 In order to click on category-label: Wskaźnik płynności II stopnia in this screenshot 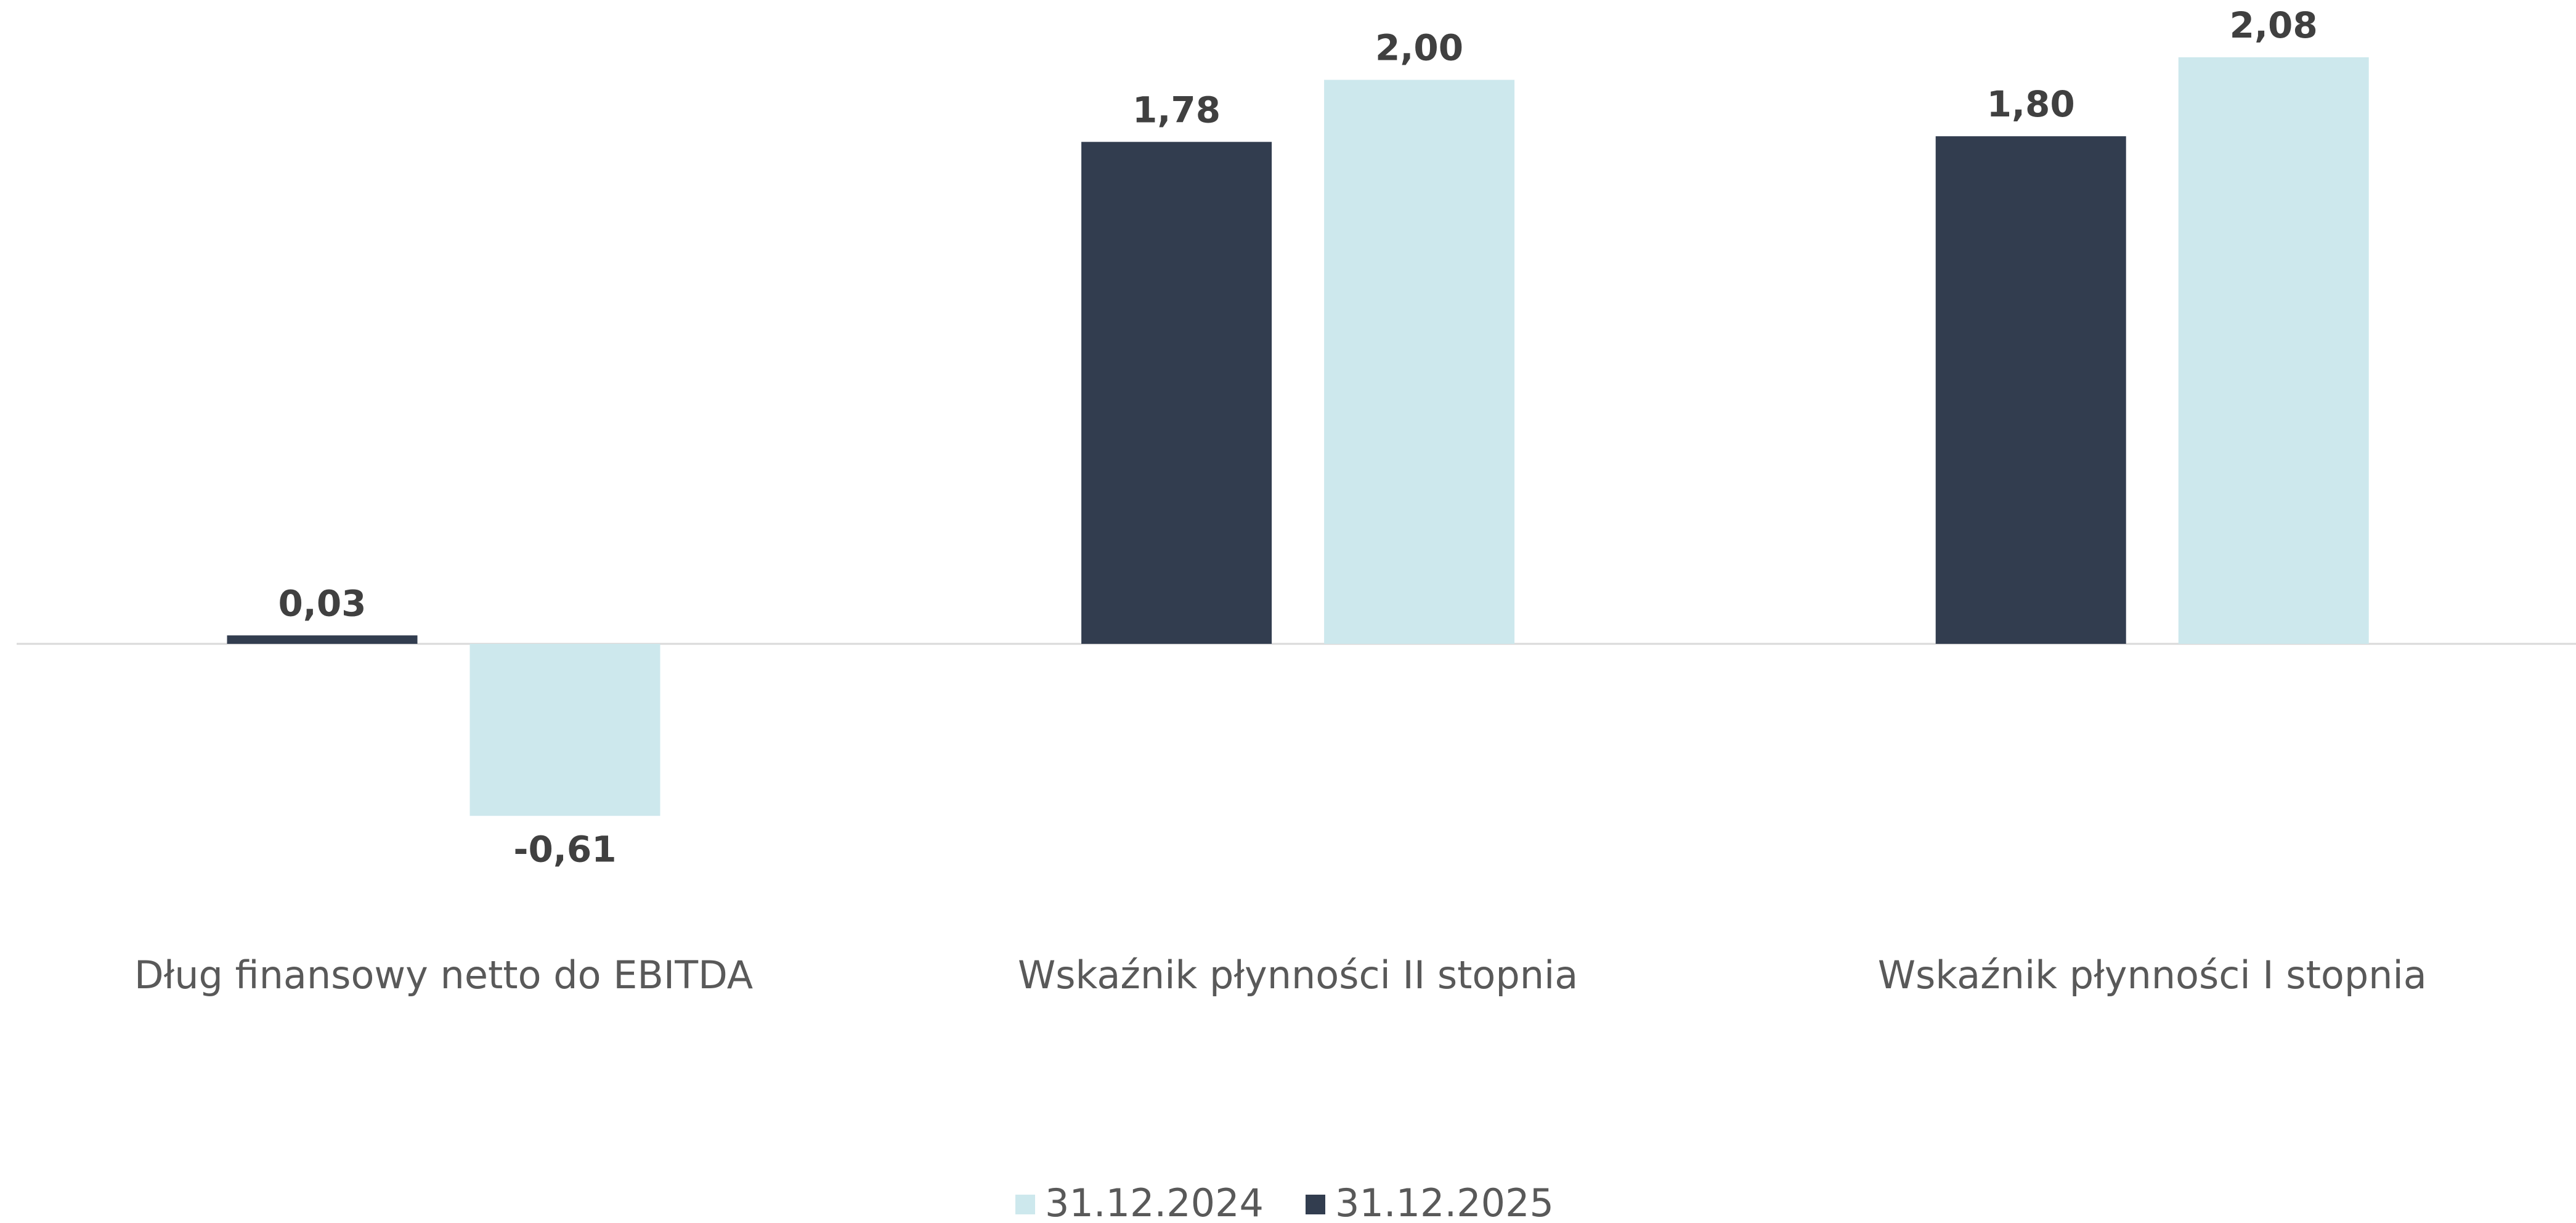, I will do `click(1298, 975)`.